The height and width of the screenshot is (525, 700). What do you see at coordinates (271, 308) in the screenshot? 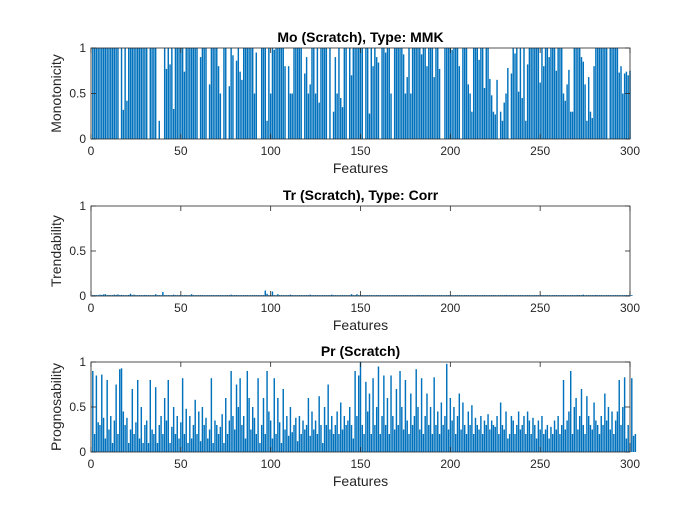
I see `x-tick-label: 100` at bounding box center [271, 308].